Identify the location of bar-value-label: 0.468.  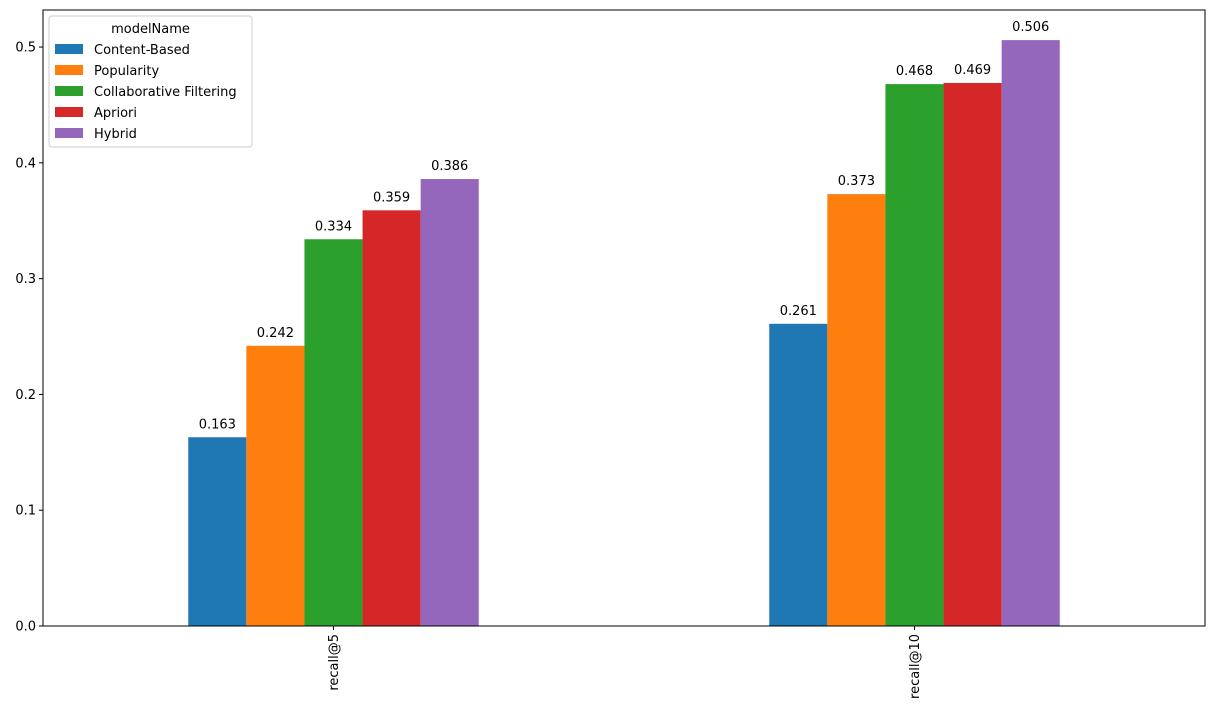
(914, 71).